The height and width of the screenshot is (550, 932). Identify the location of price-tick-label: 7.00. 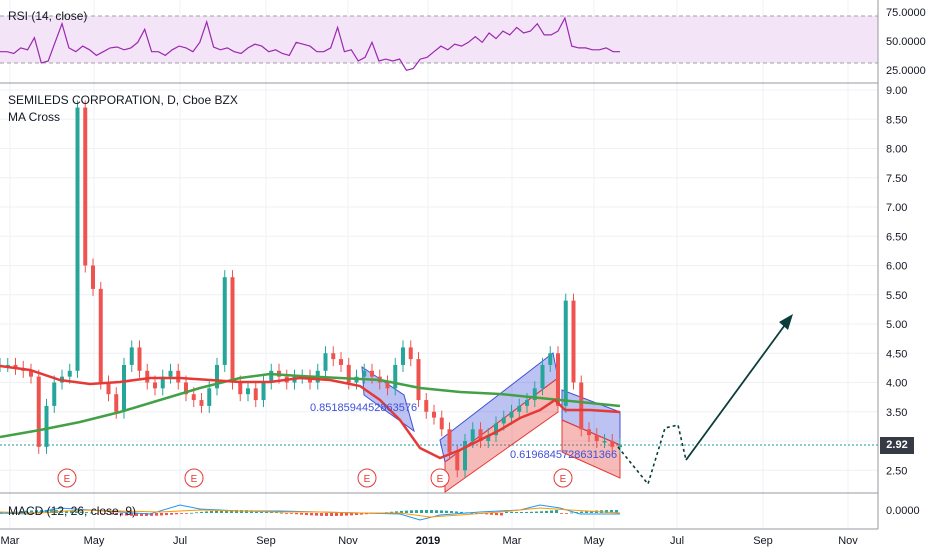
(896, 208).